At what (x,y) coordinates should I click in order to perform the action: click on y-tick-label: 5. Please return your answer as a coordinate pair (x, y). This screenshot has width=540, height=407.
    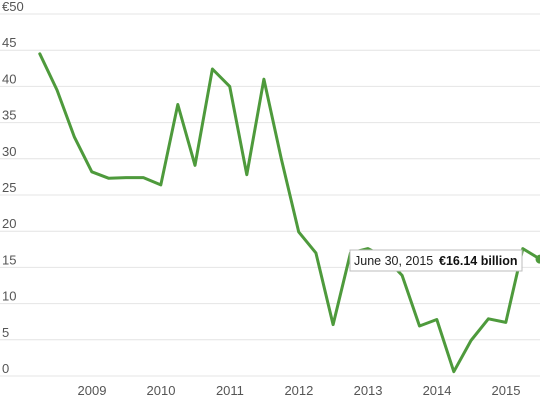
    Looking at the image, I should click on (5, 332).